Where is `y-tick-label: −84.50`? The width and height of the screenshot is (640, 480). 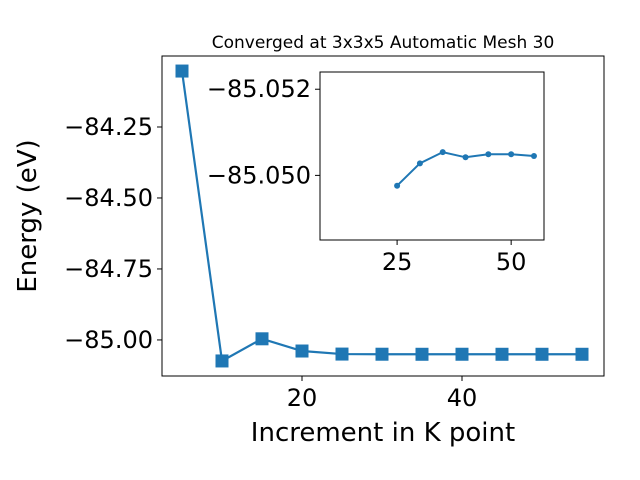
y-tick-label: −84.50 is located at coordinates (108, 198).